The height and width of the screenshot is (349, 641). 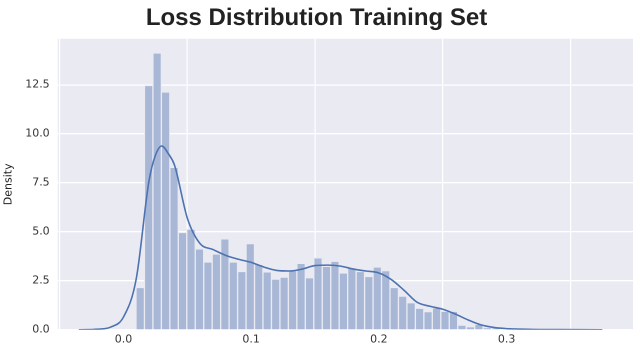 What do you see at coordinates (507, 339) in the screenshot?
I see `x-tick-label: 0.3` at bounding box center [507, 339].